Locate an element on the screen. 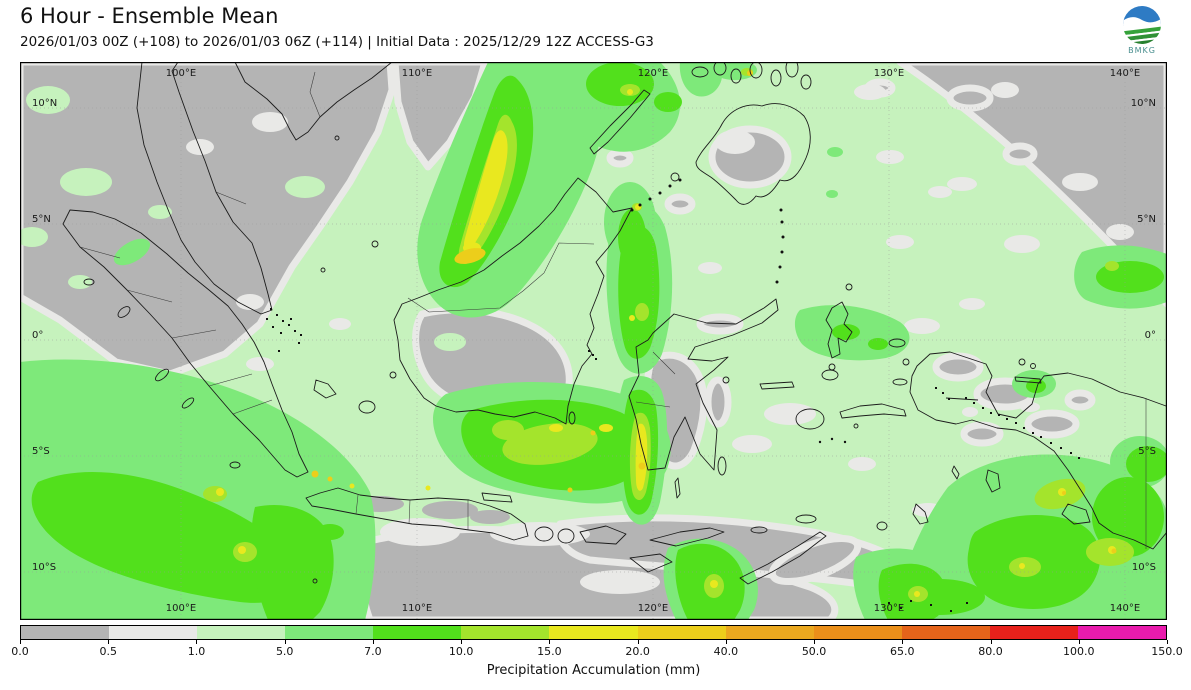  lat-label-right: 10°N is located at coordinates (1143, 103).